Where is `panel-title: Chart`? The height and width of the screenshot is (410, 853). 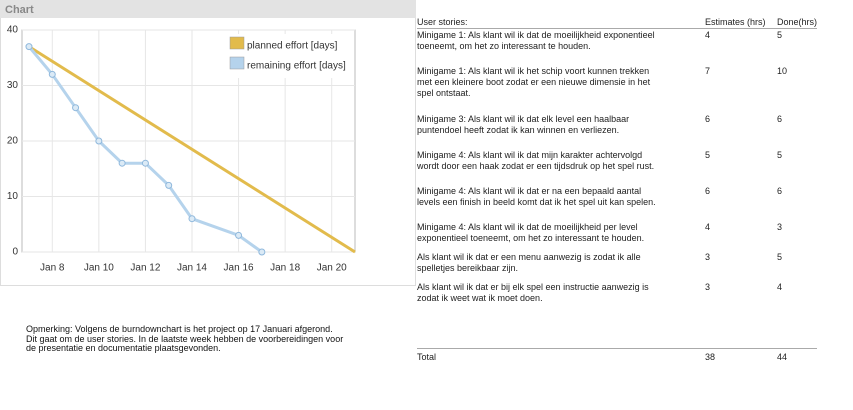
panel-title: Chart is located at coordinates (19, 10).